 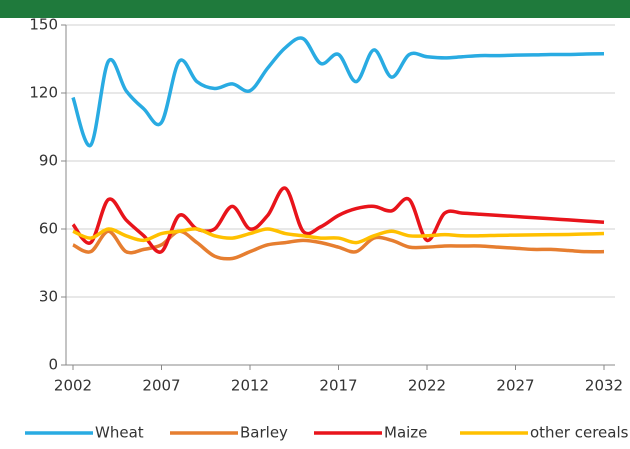 I want to click on x-tick-label: 2032, so click(x=604, y=386).